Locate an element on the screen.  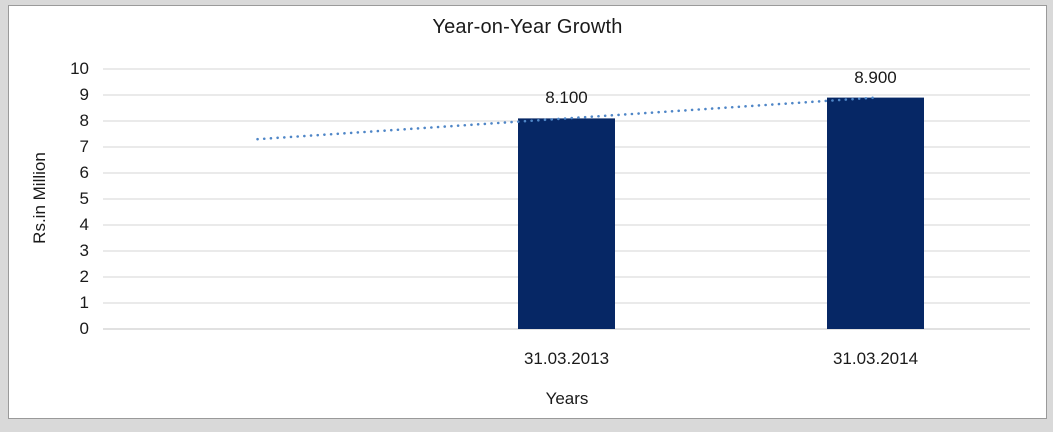
y-tick-label: 10 is located at coordinates (79, 68).